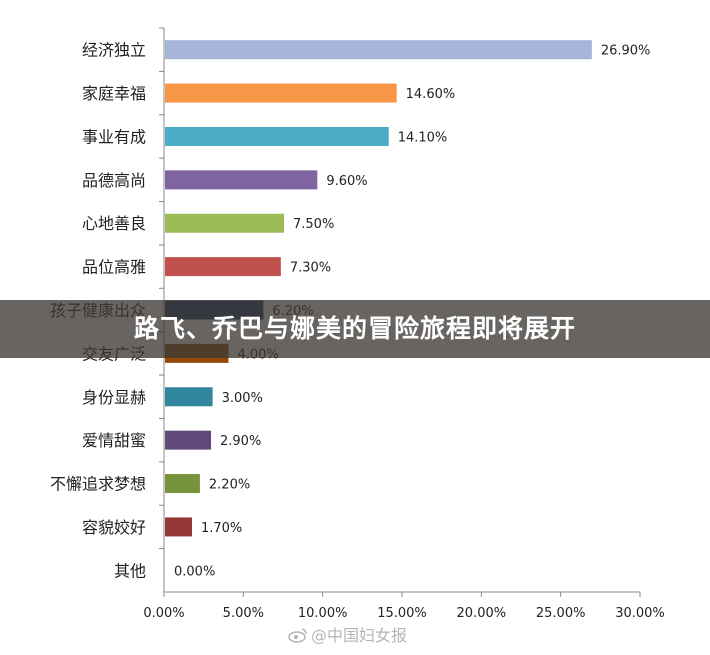  I want to click on data-label: 1.70%, so click(221, 528).